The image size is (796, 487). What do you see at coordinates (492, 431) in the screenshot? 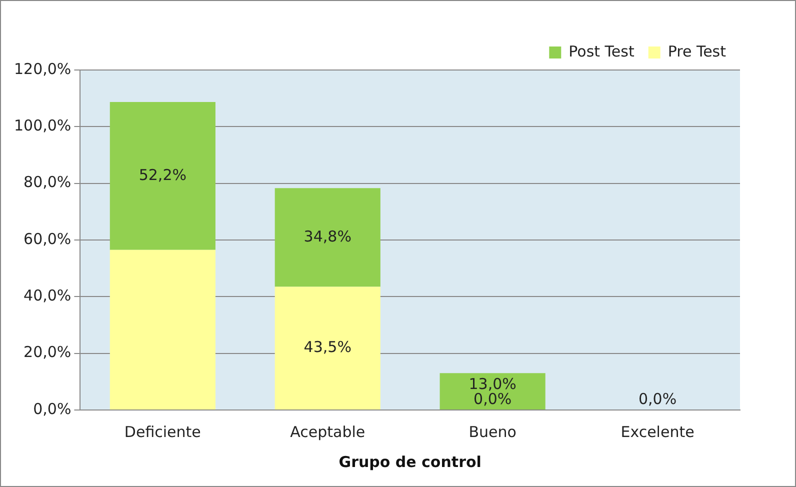
I see `x-tick-label: Bueno` at bounding box center [492, 431].